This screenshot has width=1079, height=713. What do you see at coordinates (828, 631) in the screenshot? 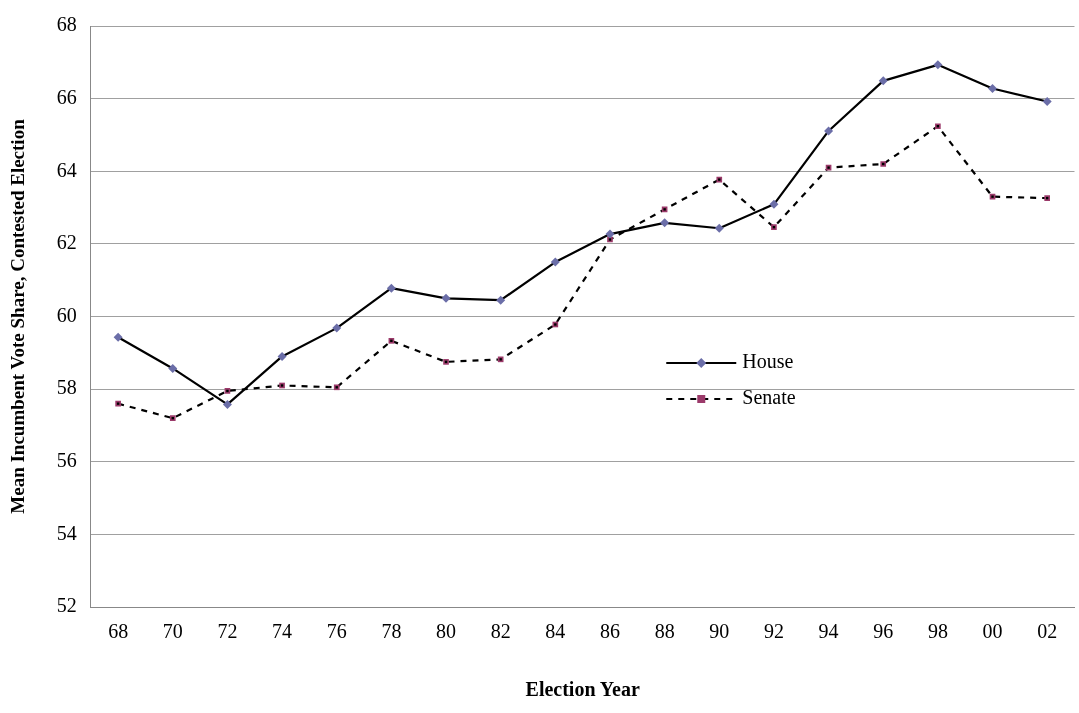
I see `x-tick-label: 94` at bounding box center [828, 631].